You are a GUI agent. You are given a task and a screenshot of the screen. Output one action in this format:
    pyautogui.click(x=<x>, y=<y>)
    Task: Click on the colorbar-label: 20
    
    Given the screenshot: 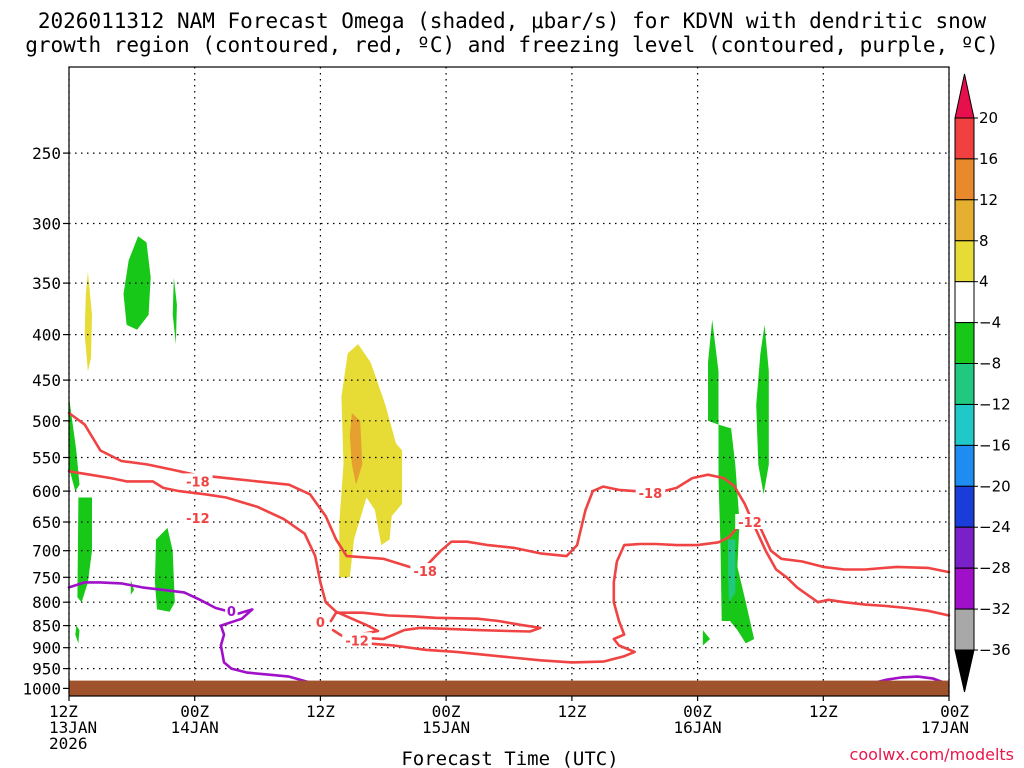 What is the action you would take?
    pyautogui.click(x=988, y=118)
    